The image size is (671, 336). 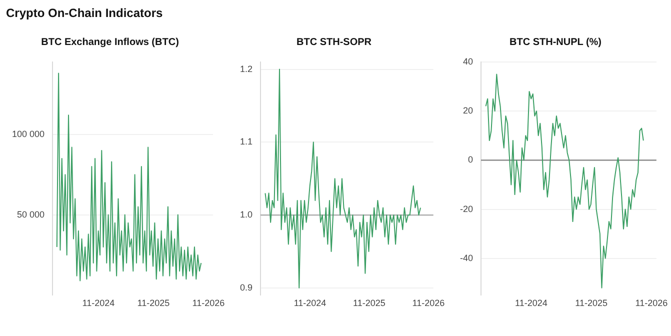 I want to click on y-tick-label: -40, so click(x=467, y=257).